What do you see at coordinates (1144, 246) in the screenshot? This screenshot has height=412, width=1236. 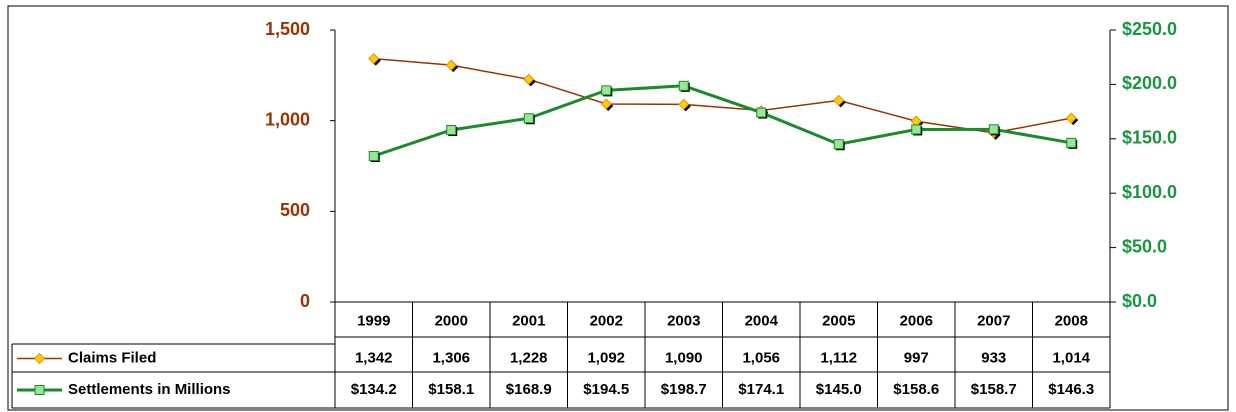 I see `y2-tick-label: $50.0` at bounding box center [1144, 246].